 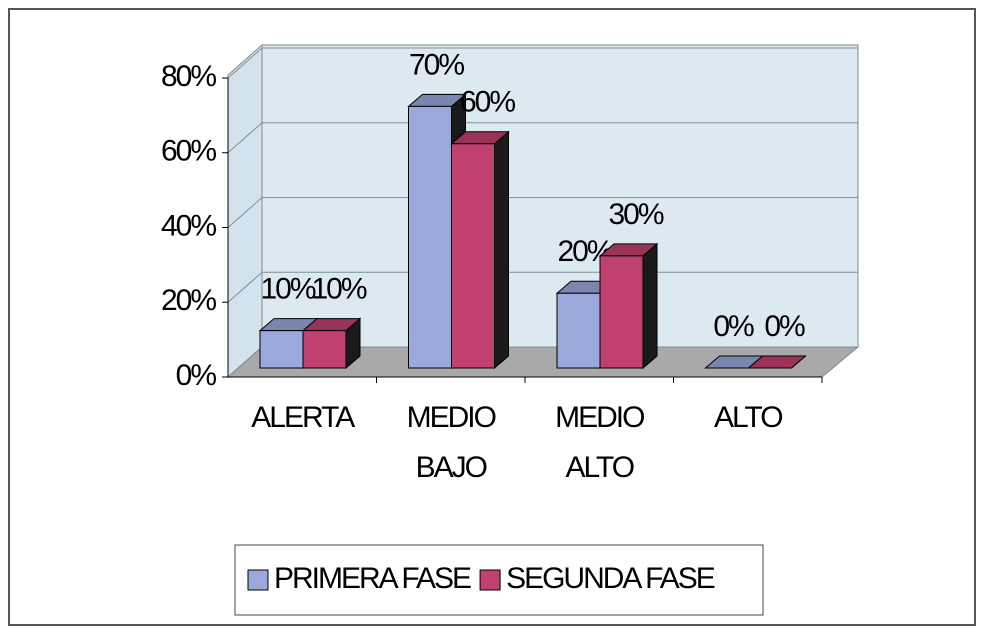 What do you see at coordinates (188, 76) in the screenshot?
I see `y-tick-label: 80%` at bounding box center [188, 76].